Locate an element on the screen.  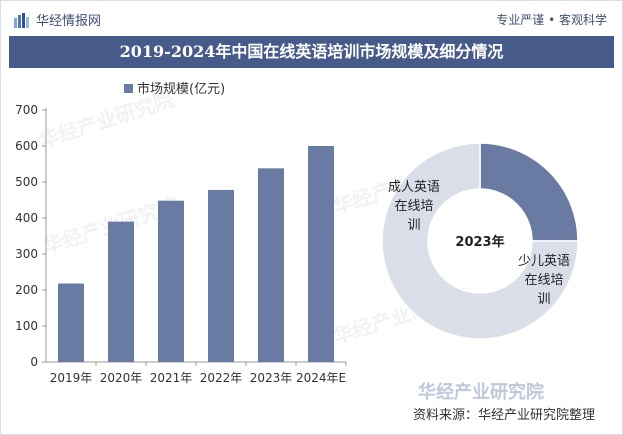
x-tick-label: 2021年 is located at coordinates (171, 378).